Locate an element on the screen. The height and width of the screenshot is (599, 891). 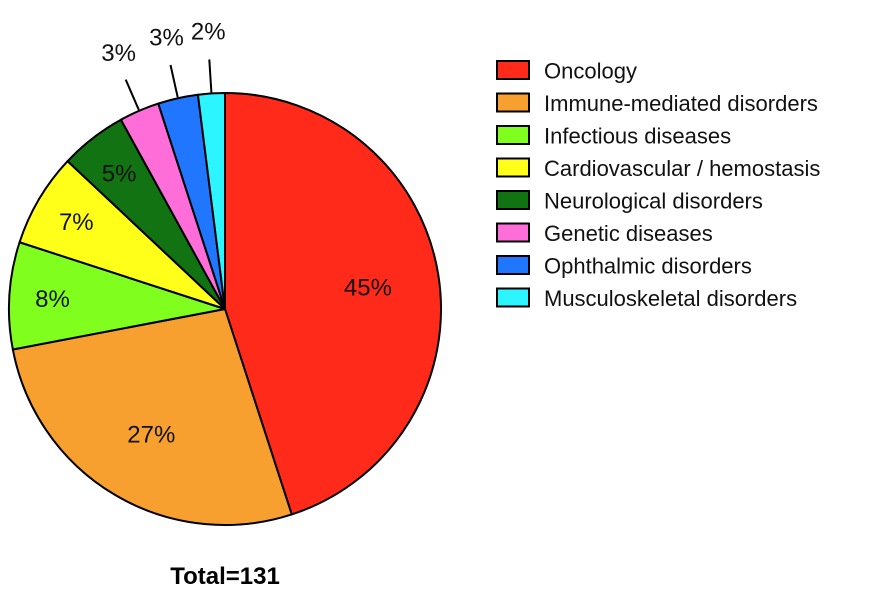
slice-label-cardiovascular-hemostasis: 7% is located at coordinates (76, 222).